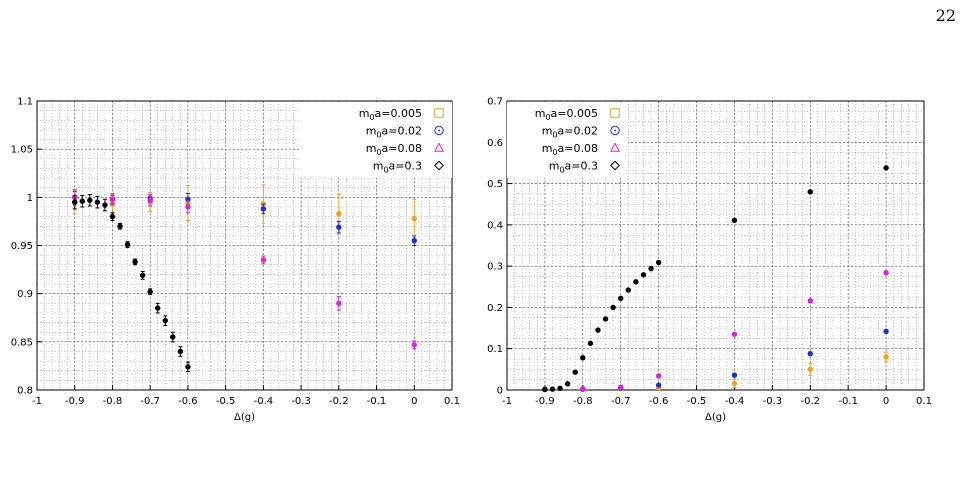 The image size is (970, 496). What do you see at coordinates (22, 246) in the screenshot?
I see `y-tick-label: 0.95` at bounding box center [22, 246].